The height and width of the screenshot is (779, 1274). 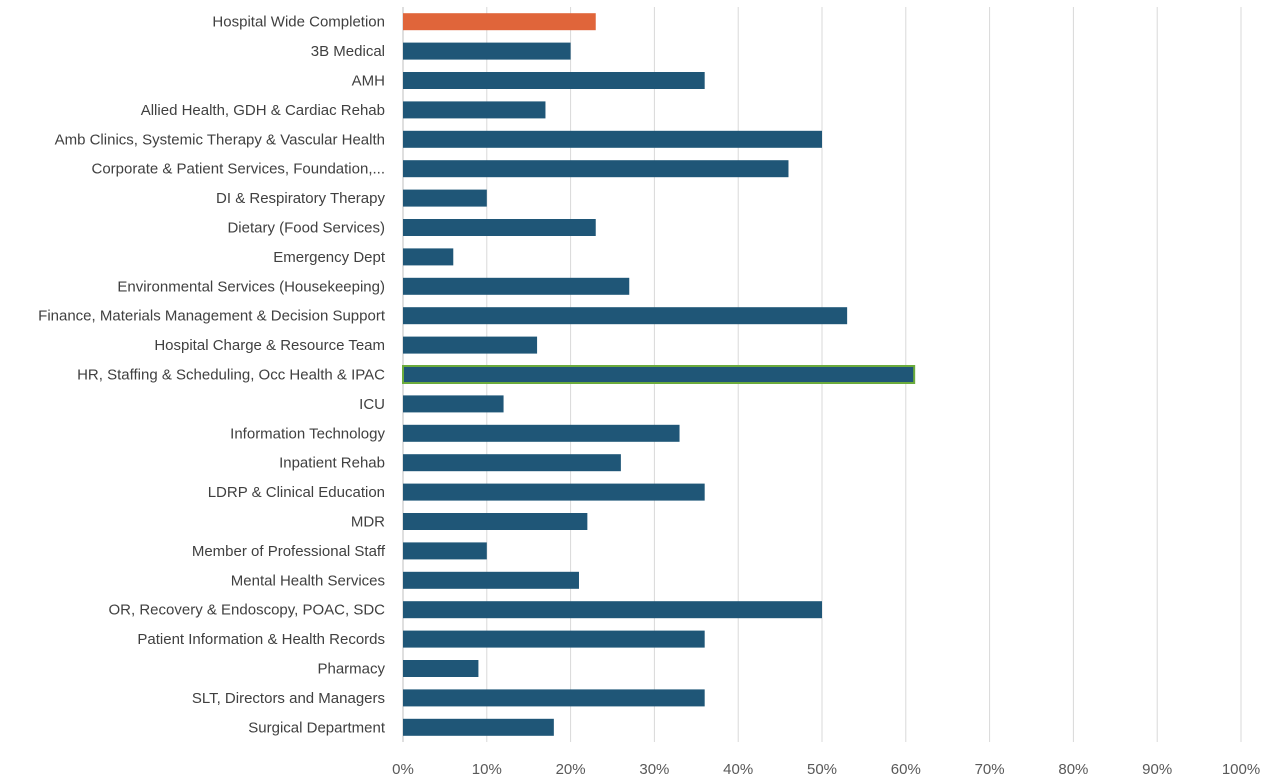 What do you see at coordinates (298, 22) in the screenshot?
I see `category-label: Hospital Wide Completion` at bounding box center [298, 22].